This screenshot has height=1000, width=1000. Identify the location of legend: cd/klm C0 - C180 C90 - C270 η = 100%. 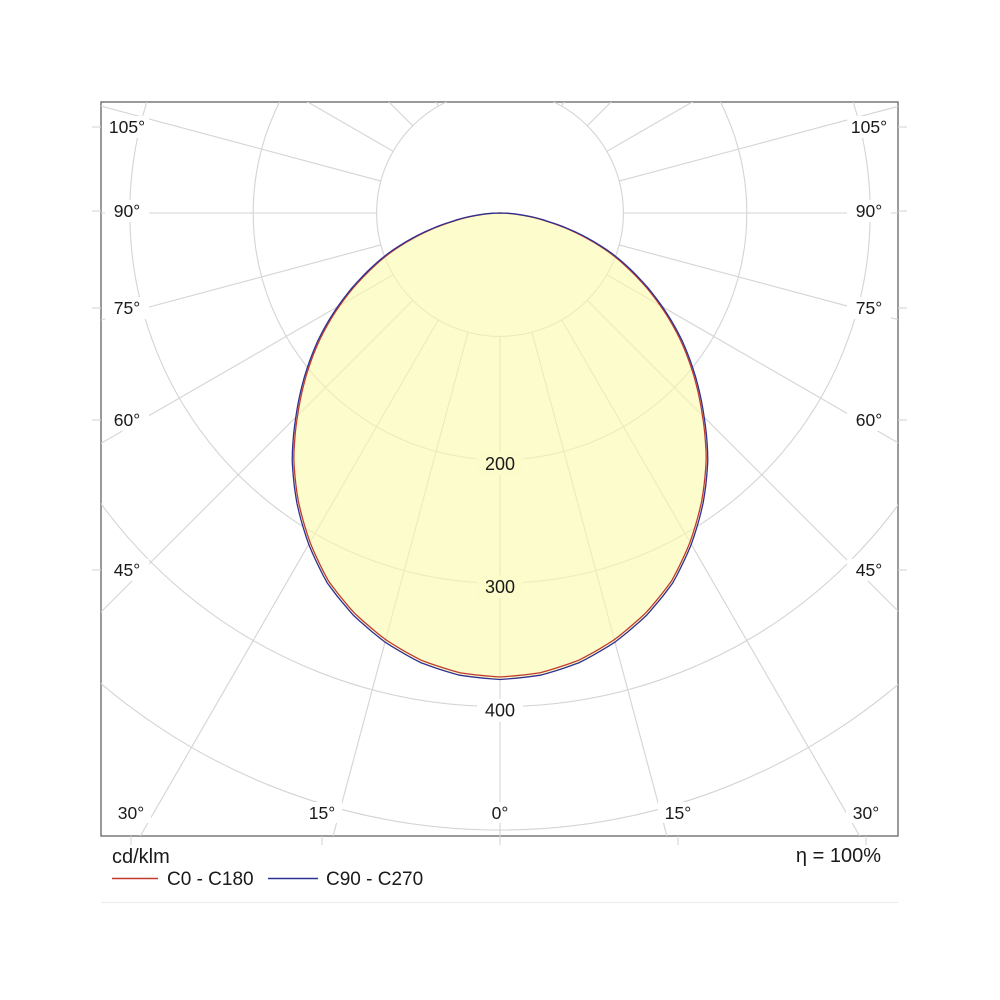
(499, 874).